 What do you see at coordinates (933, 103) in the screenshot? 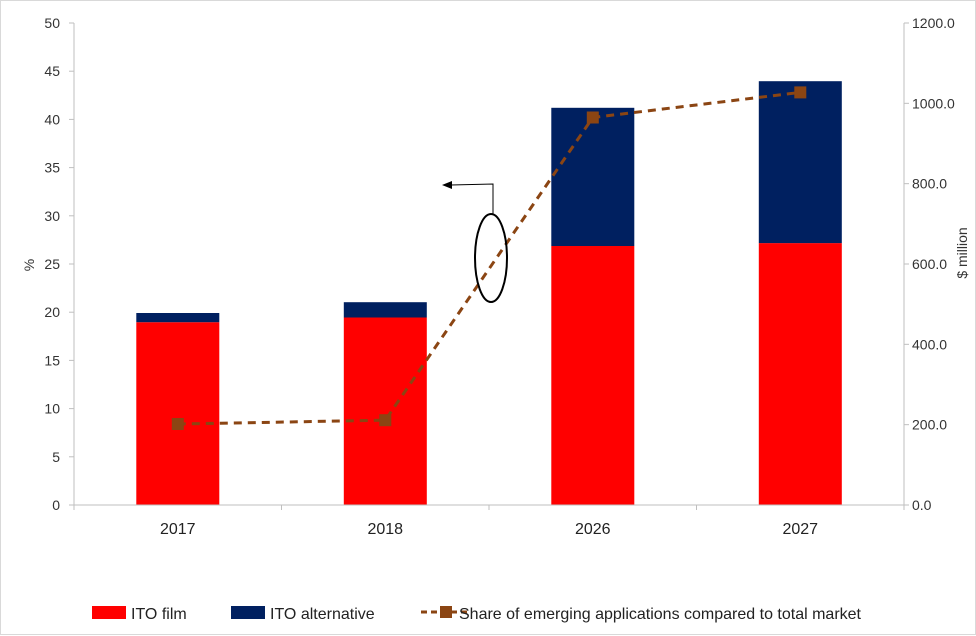
I see `right-tick-label: 1000.0` at bounding box center [933, 103].